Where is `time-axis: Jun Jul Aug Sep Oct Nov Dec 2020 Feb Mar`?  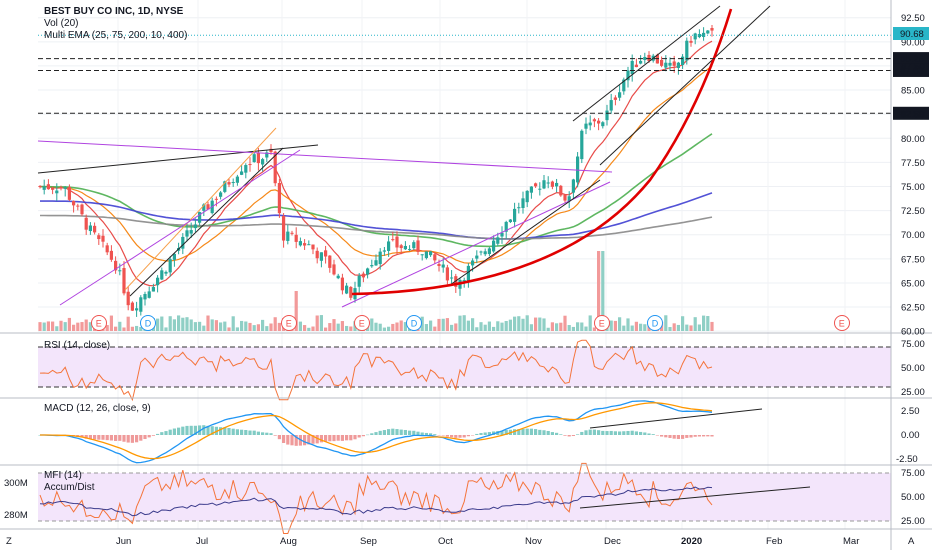 time-axis: Jun Jul Aug Sep Oct Nov Dec 2020 Feb Mar is located at coordinates (487, 541).